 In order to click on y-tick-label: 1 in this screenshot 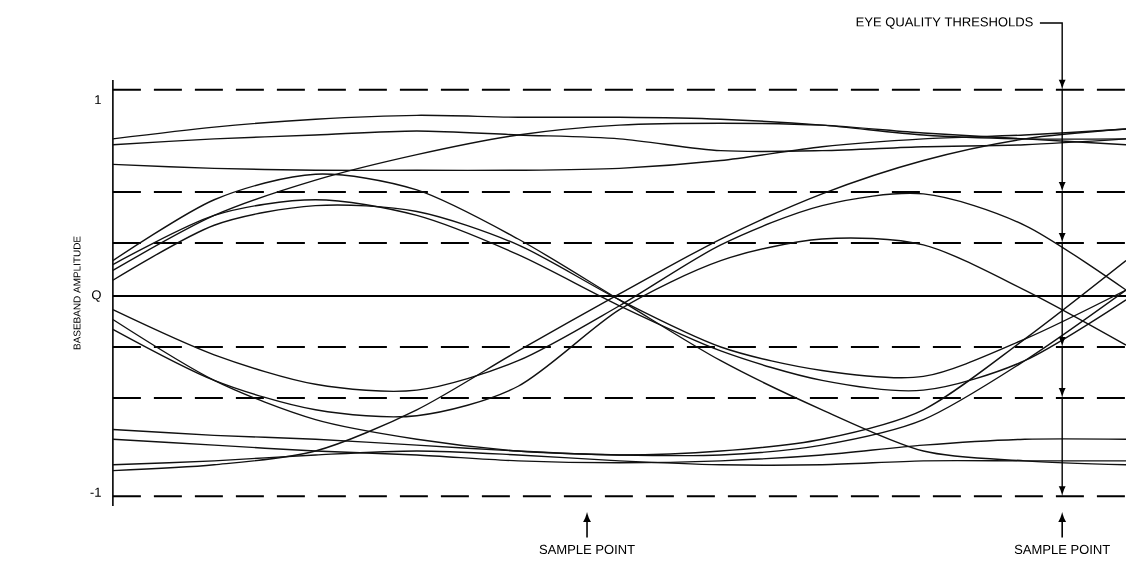, I will do `click(98, 100)`.